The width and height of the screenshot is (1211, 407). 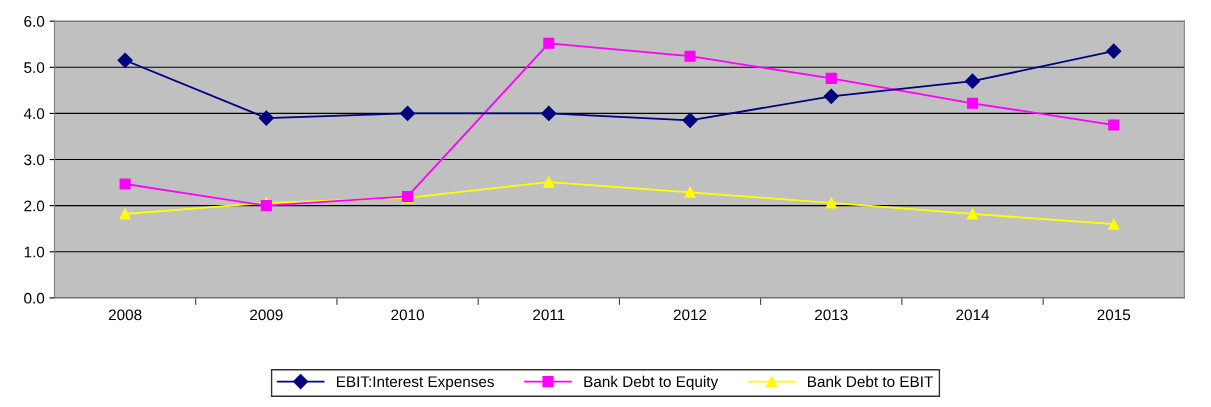 I want to click on legend-label: Bank Debt to Equity, so click(x=651, y=383).